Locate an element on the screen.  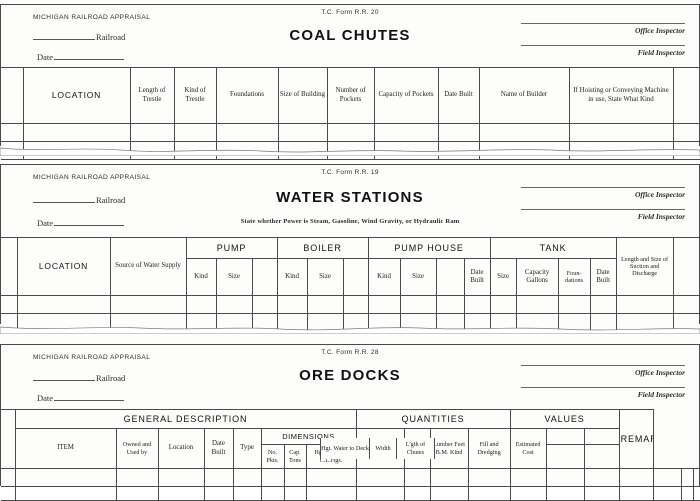
table-row is located at coordinates (350, 322).